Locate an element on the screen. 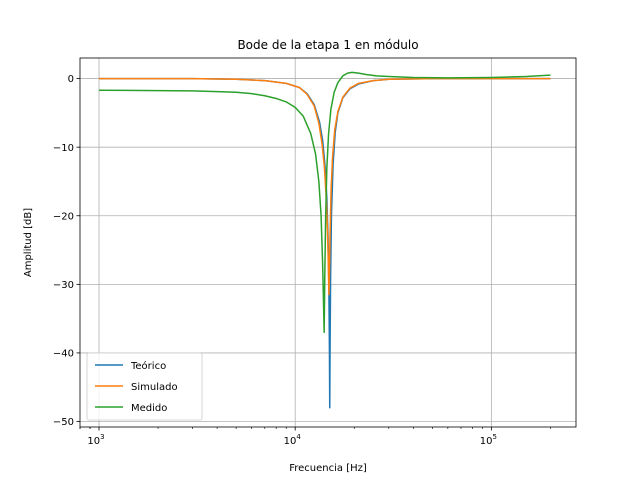  y-tick-label: −10 is located at coordinates (63, 148).